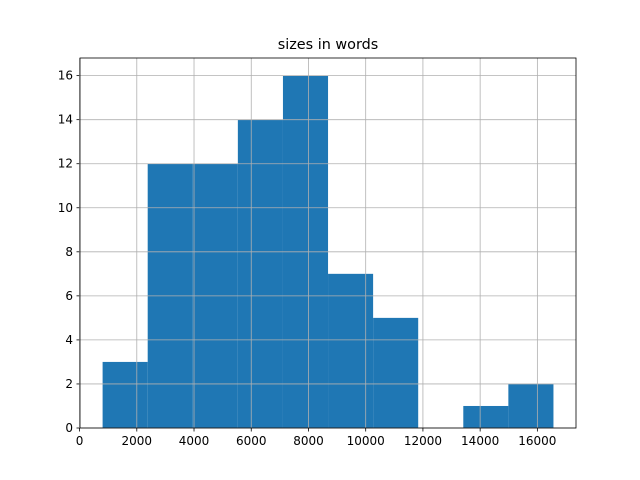 Image resolution: width=640 pixels, height=480 pixels. What do you see at coordinates (328, 45) in the screenshot?
I see `chart-title: sizes in words` at bounding box center [328, 45].